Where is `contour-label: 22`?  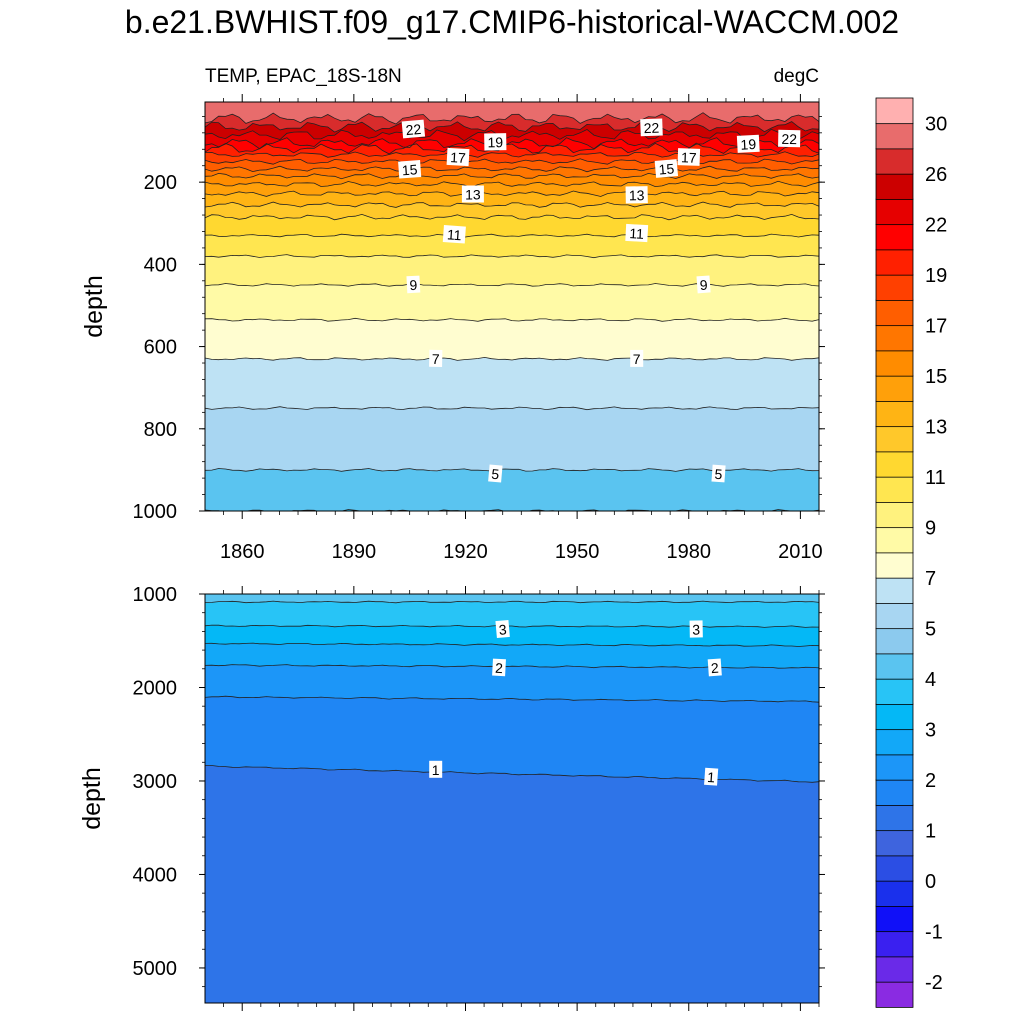
contour-label: 22 is located at coordinates (651, 127).